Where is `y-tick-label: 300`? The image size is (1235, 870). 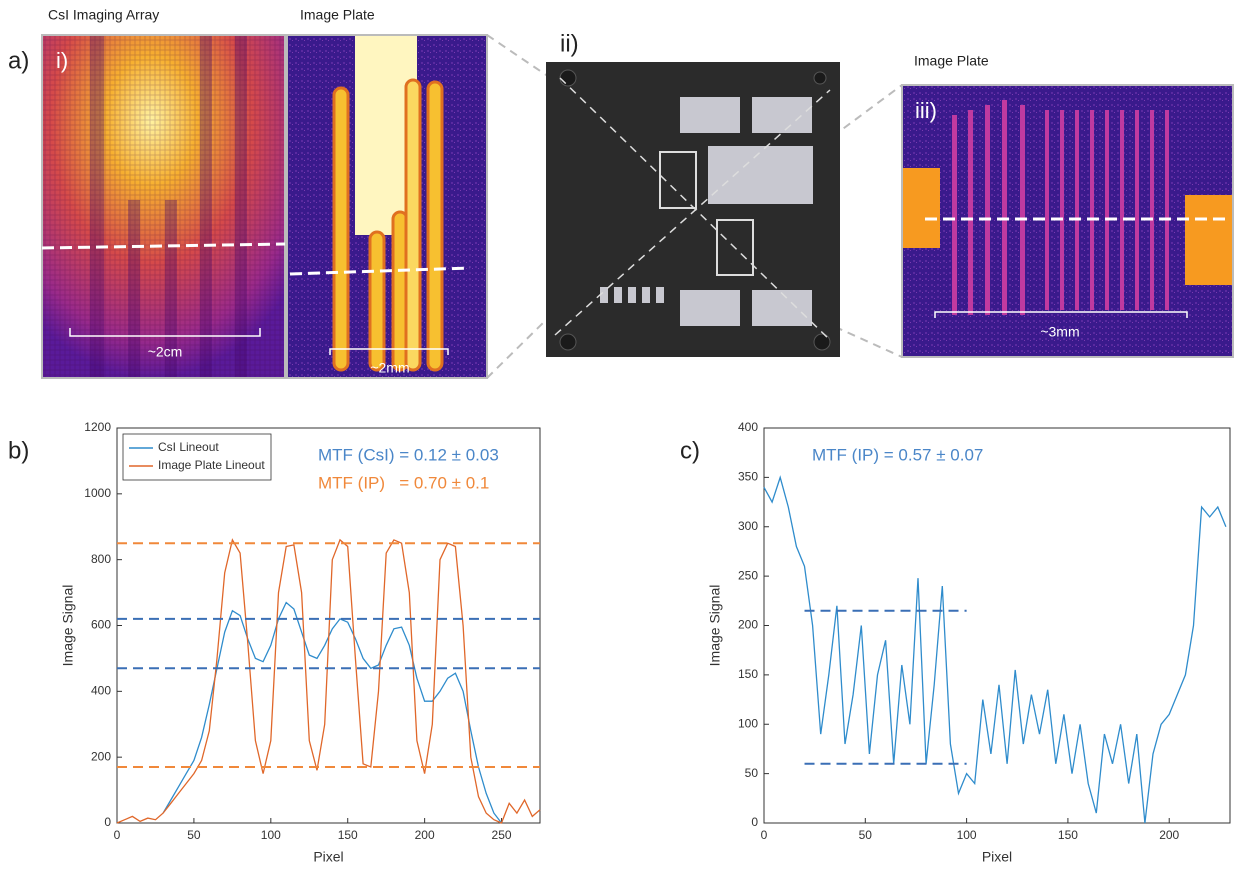 y-tick-label: 300 is located at coordinates (748, 526).